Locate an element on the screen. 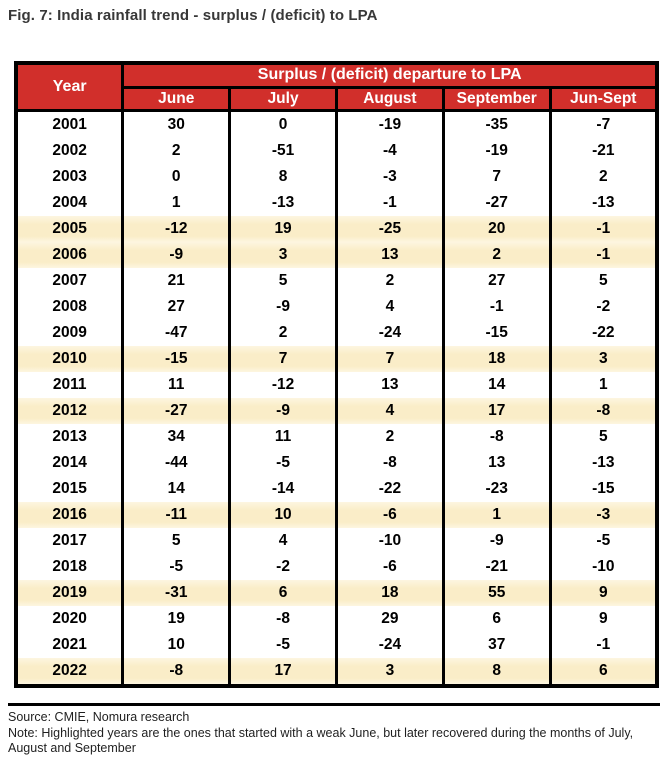 The image size is (672, 759). table-row: 2012 -27 -9 4 17 -8 is located at coordinates (336, 410).